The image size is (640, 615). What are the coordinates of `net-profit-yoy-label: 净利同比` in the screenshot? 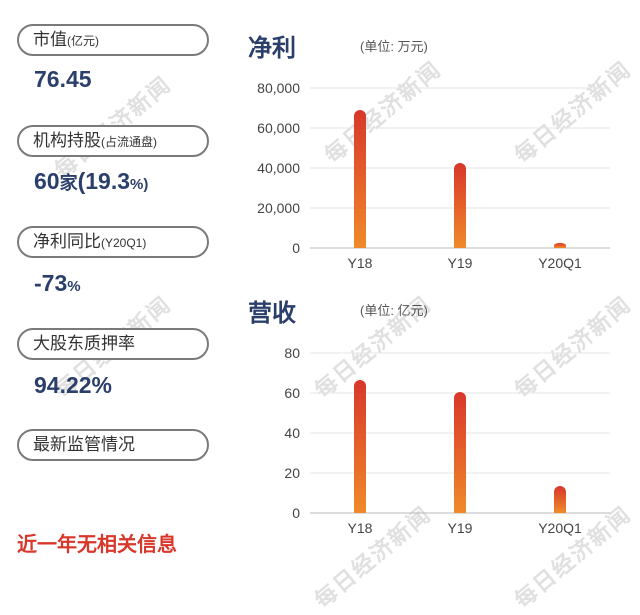 It's located at (67, 241).